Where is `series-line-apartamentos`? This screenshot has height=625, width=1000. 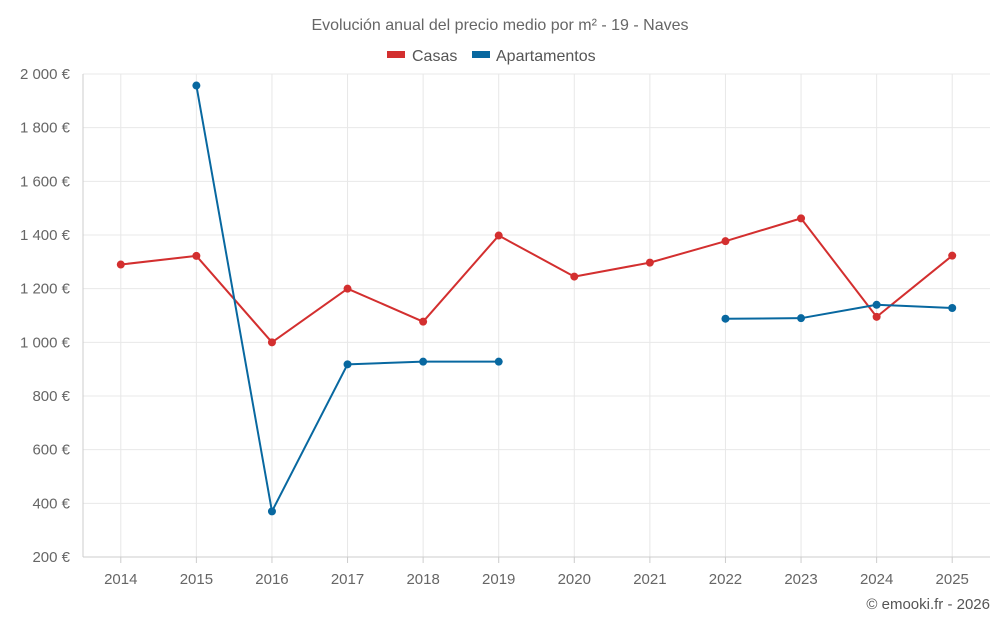
series-line-apartamentos is located at coordinates (839, 311).